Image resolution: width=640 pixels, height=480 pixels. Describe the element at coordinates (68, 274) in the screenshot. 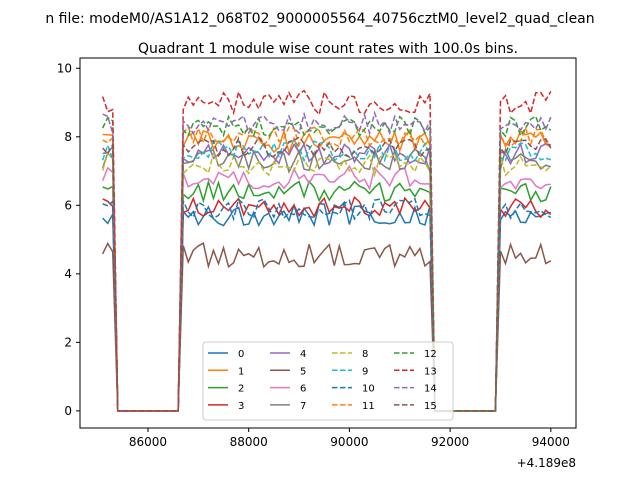

I see `y-tick-label: 4` at that location.